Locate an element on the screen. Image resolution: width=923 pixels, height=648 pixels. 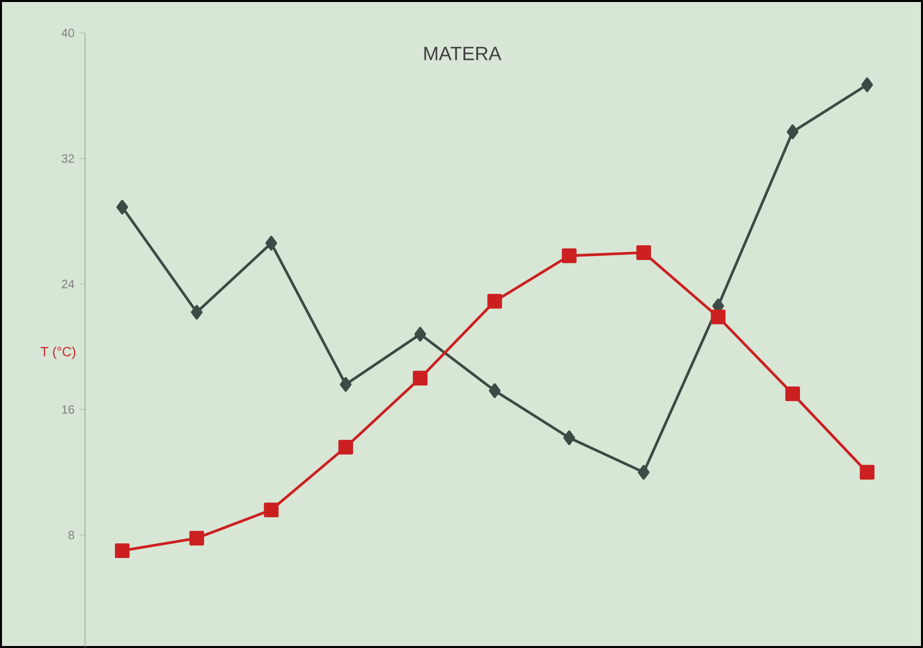
y-tick-label: 24 is located at coordinates (68, 284).